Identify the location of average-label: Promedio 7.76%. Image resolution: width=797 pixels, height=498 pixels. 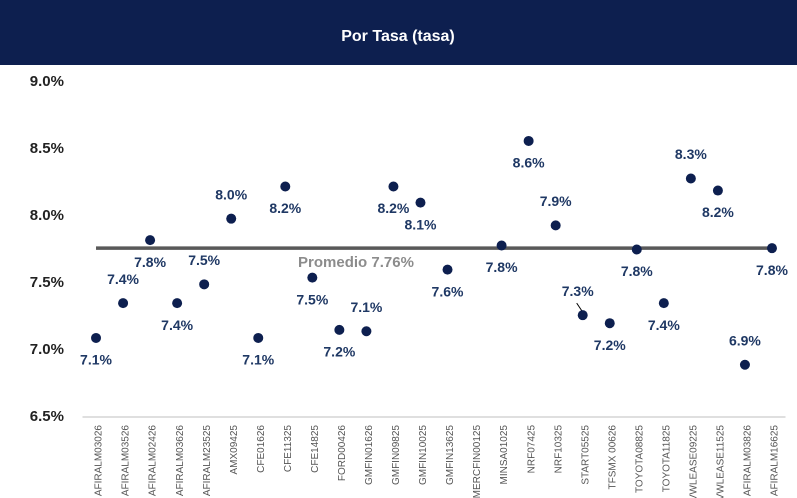
(356, 262).